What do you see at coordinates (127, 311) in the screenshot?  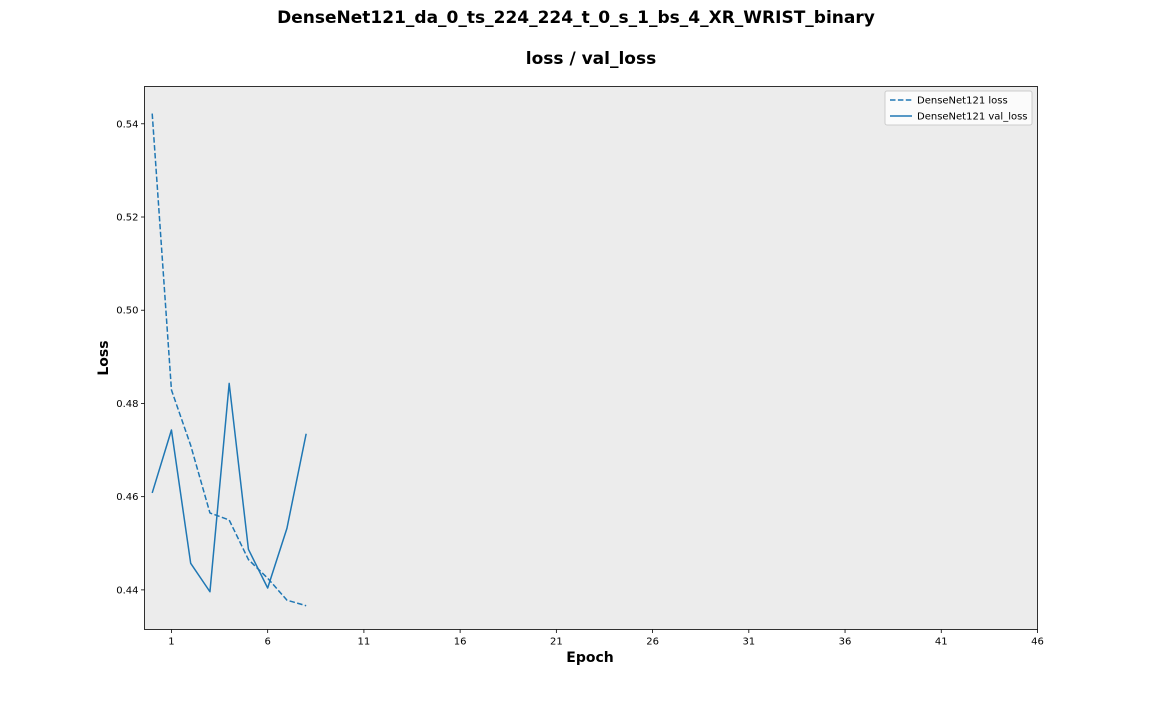 I see `y-tick-label: 0.50` at bounding box center [127, 311].